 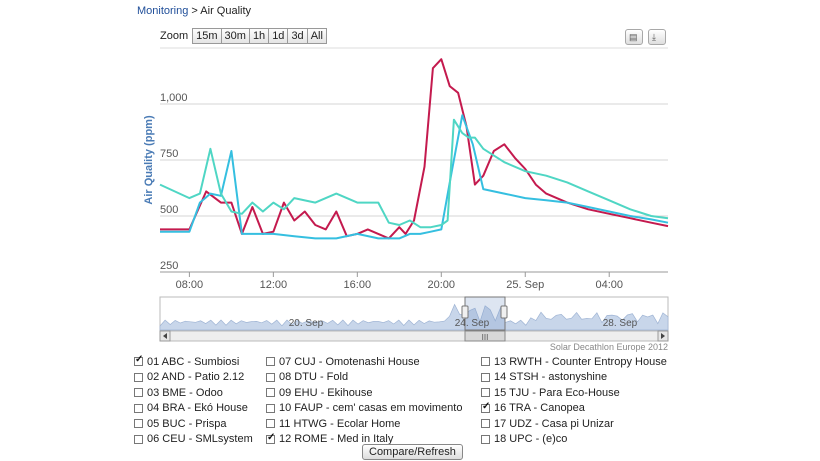 I want to click on team-checkbox-item: 06 CEU - SMLsystem, so click(x=193, y=440).